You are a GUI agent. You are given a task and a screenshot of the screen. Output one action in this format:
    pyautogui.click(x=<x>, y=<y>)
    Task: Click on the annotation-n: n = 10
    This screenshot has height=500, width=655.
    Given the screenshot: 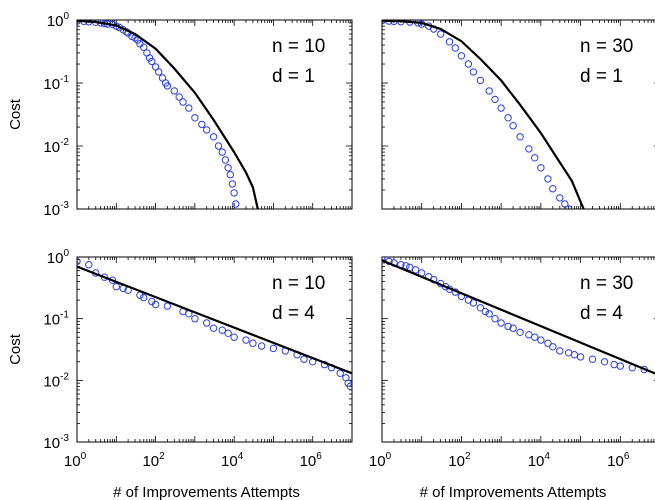 What is the action you would take?
    pyautogui.click(x=298, y=283)
    